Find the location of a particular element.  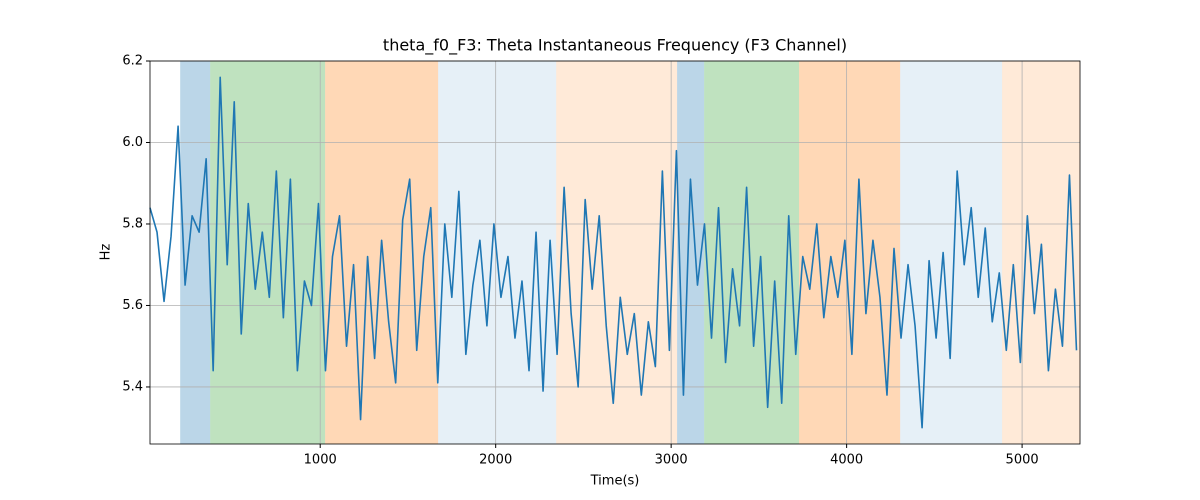

y-tick-label: 5.6 is located at coordinates (132, 305).